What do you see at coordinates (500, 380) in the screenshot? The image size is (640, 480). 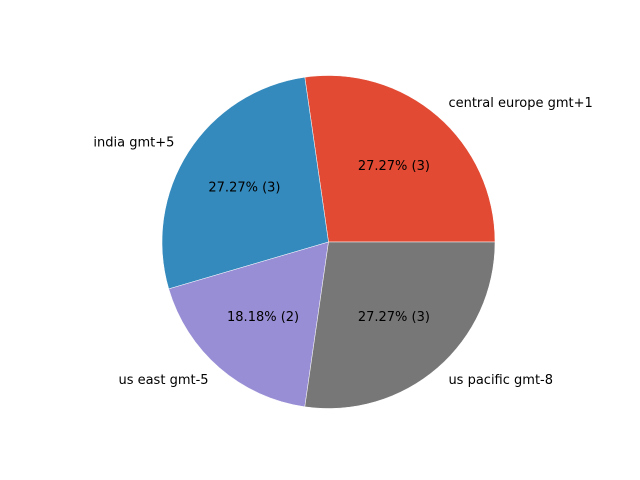 I see `slice-label-us-pacific-gmt-8: us pacific gmt-8` at bounding box center [500, 380].